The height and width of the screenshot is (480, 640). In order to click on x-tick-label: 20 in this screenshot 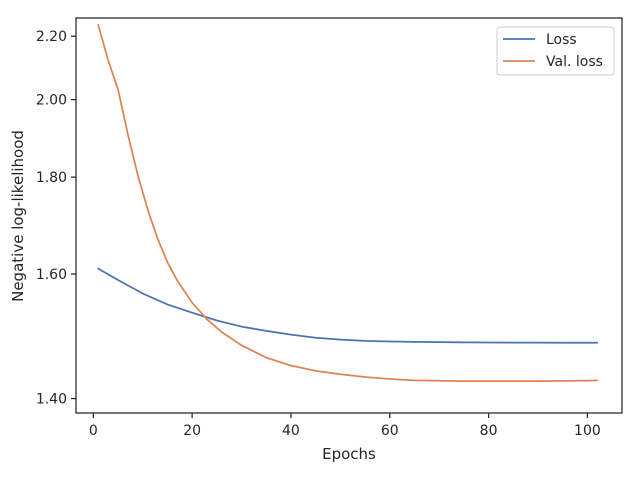, I will do `click(192, 431)`.